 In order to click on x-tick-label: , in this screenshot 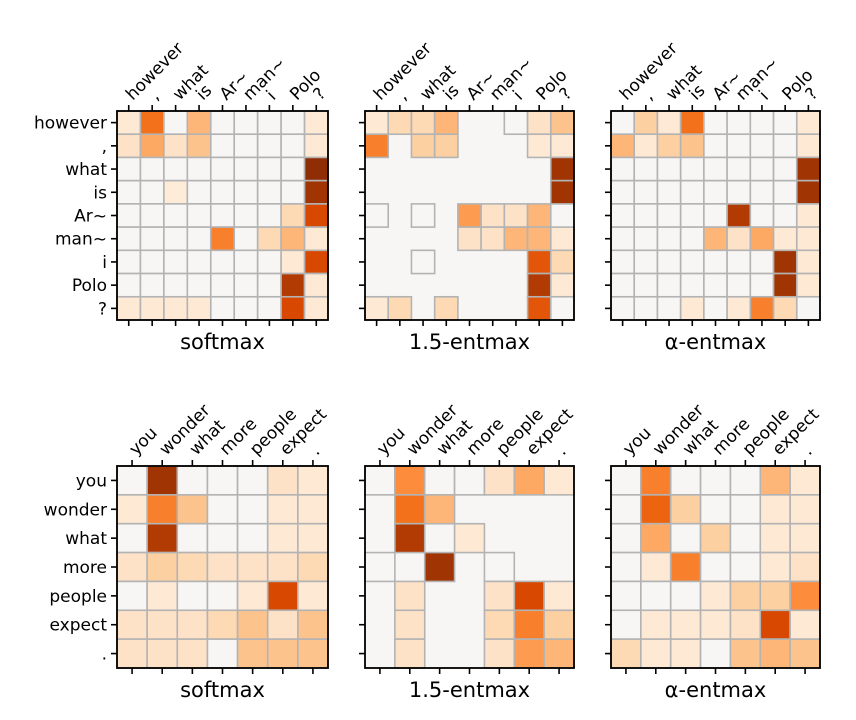, I will do `click(155, 96)`.